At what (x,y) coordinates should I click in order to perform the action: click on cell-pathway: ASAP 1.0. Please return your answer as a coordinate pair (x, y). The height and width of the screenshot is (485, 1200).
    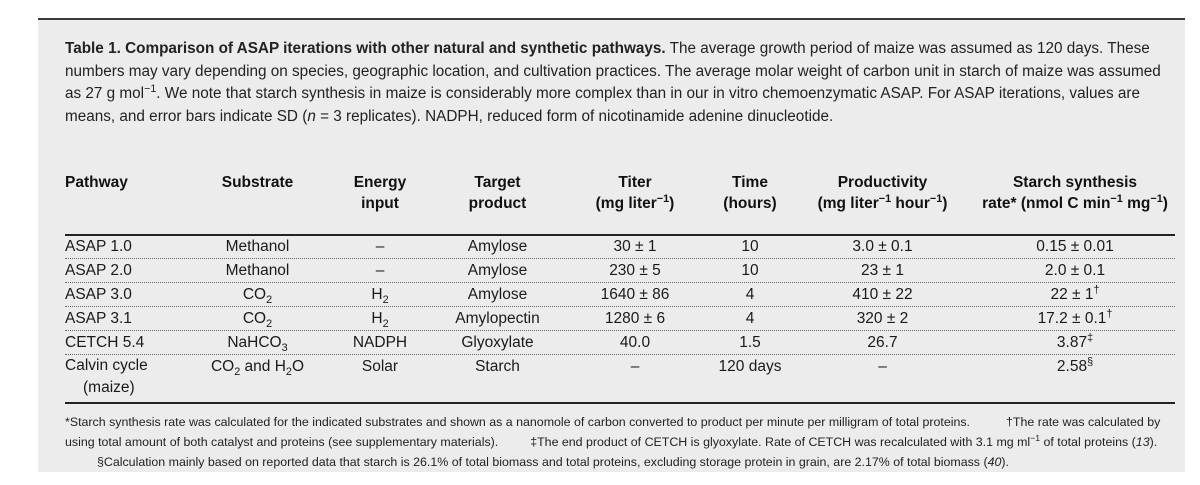
    Looking at the image, I should click on (98, 246).